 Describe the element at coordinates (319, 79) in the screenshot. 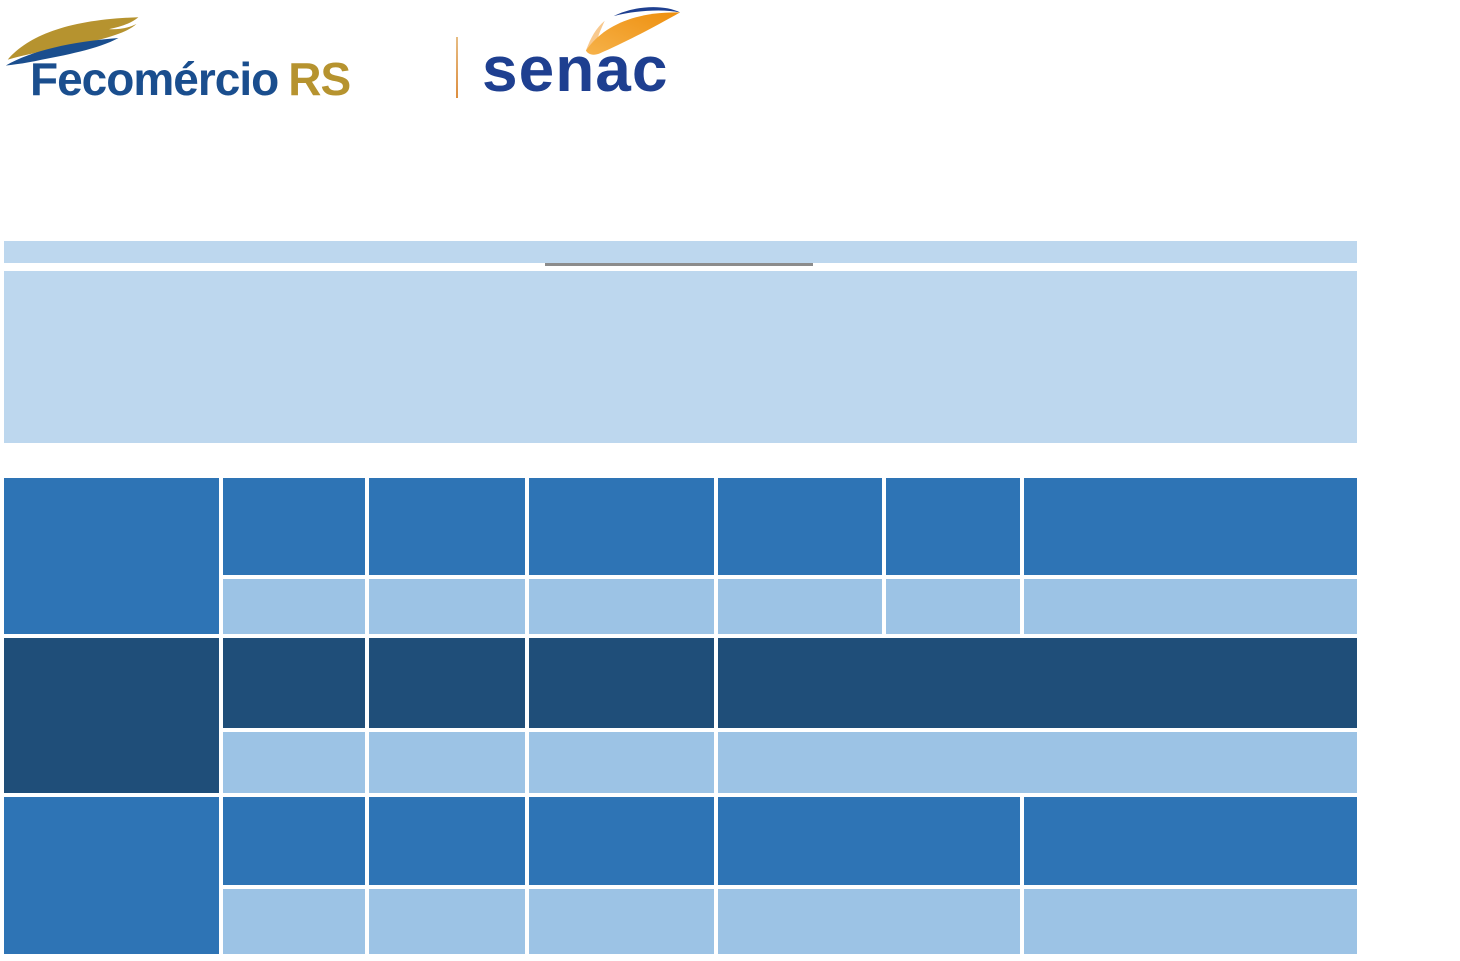

I see `fecomercio-region: RS` at that location.